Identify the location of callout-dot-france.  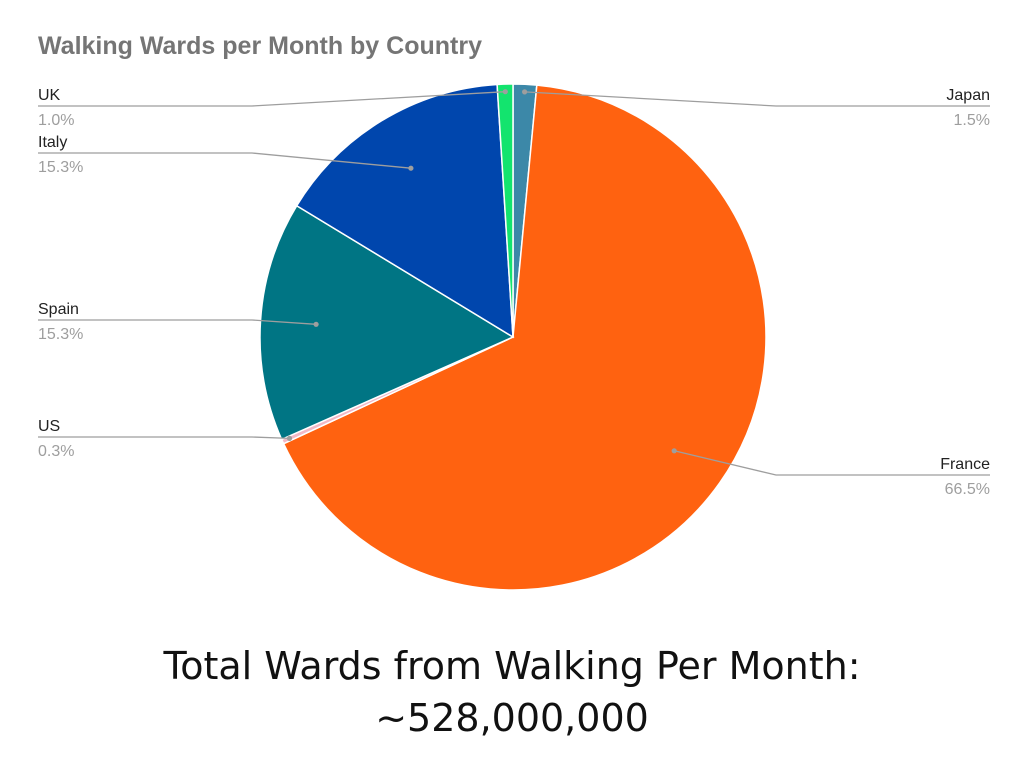
(674, 451).